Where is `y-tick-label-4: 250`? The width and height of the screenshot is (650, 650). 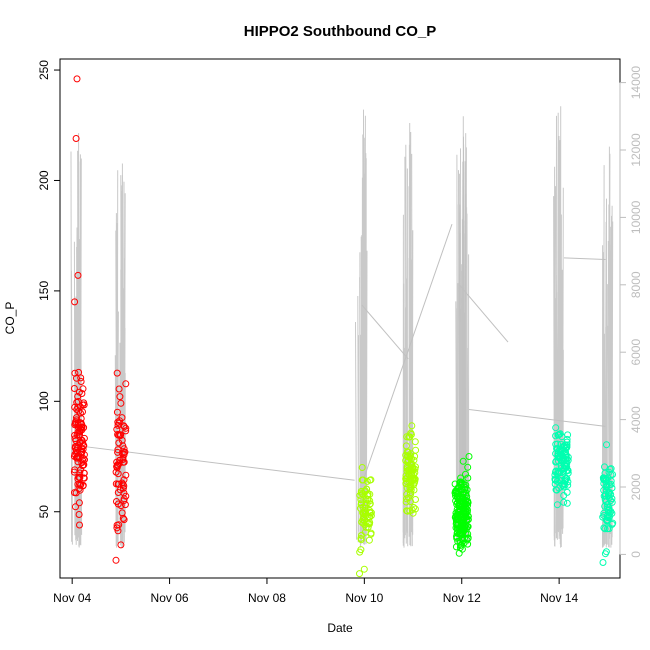
y-tick-label-4: 250 is located at coordinates (44, 70).